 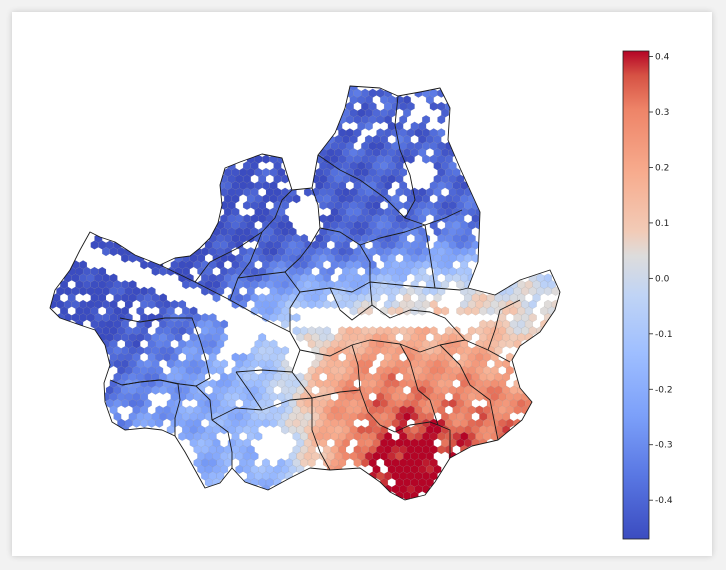 I want to click on colorbar-gradient, so click(x=636, y=295).